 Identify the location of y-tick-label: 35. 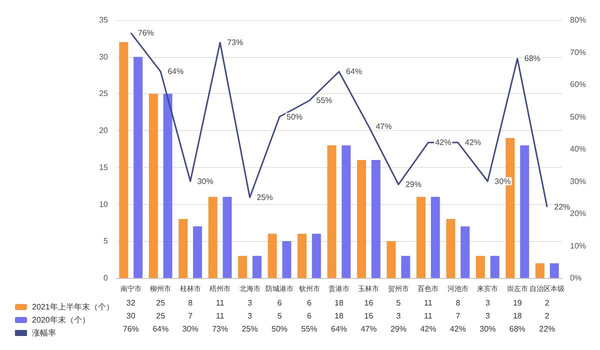
(104, 20).